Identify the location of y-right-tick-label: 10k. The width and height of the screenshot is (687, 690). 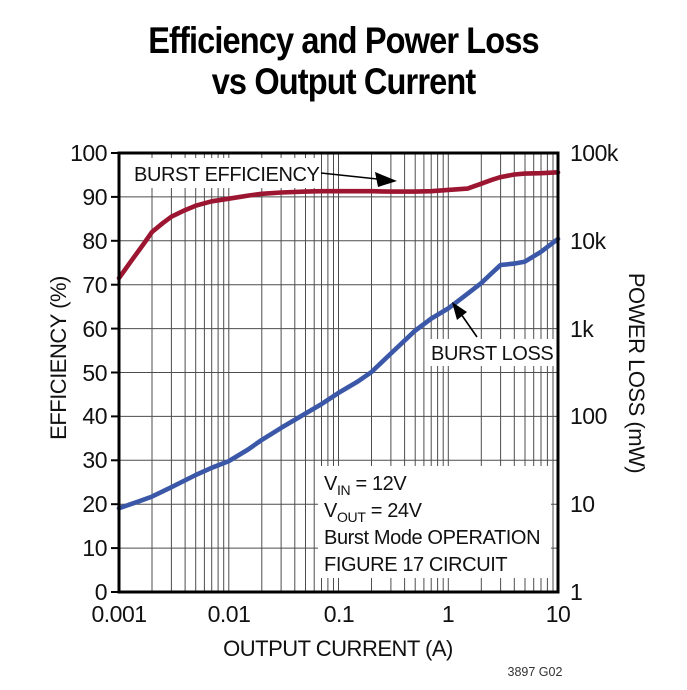
(588, 241).